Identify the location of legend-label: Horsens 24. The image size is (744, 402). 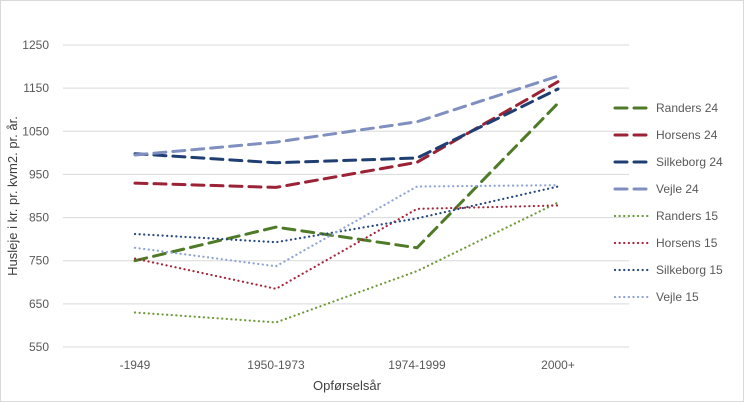
(687, 135).